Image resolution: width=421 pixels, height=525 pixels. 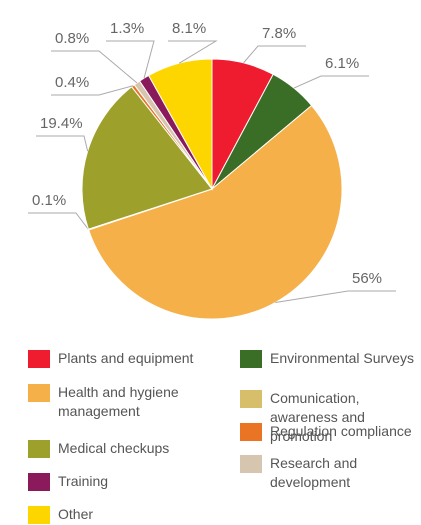 I want to click on legend-label: Environmental Surveys, so click(x=342, y=358).